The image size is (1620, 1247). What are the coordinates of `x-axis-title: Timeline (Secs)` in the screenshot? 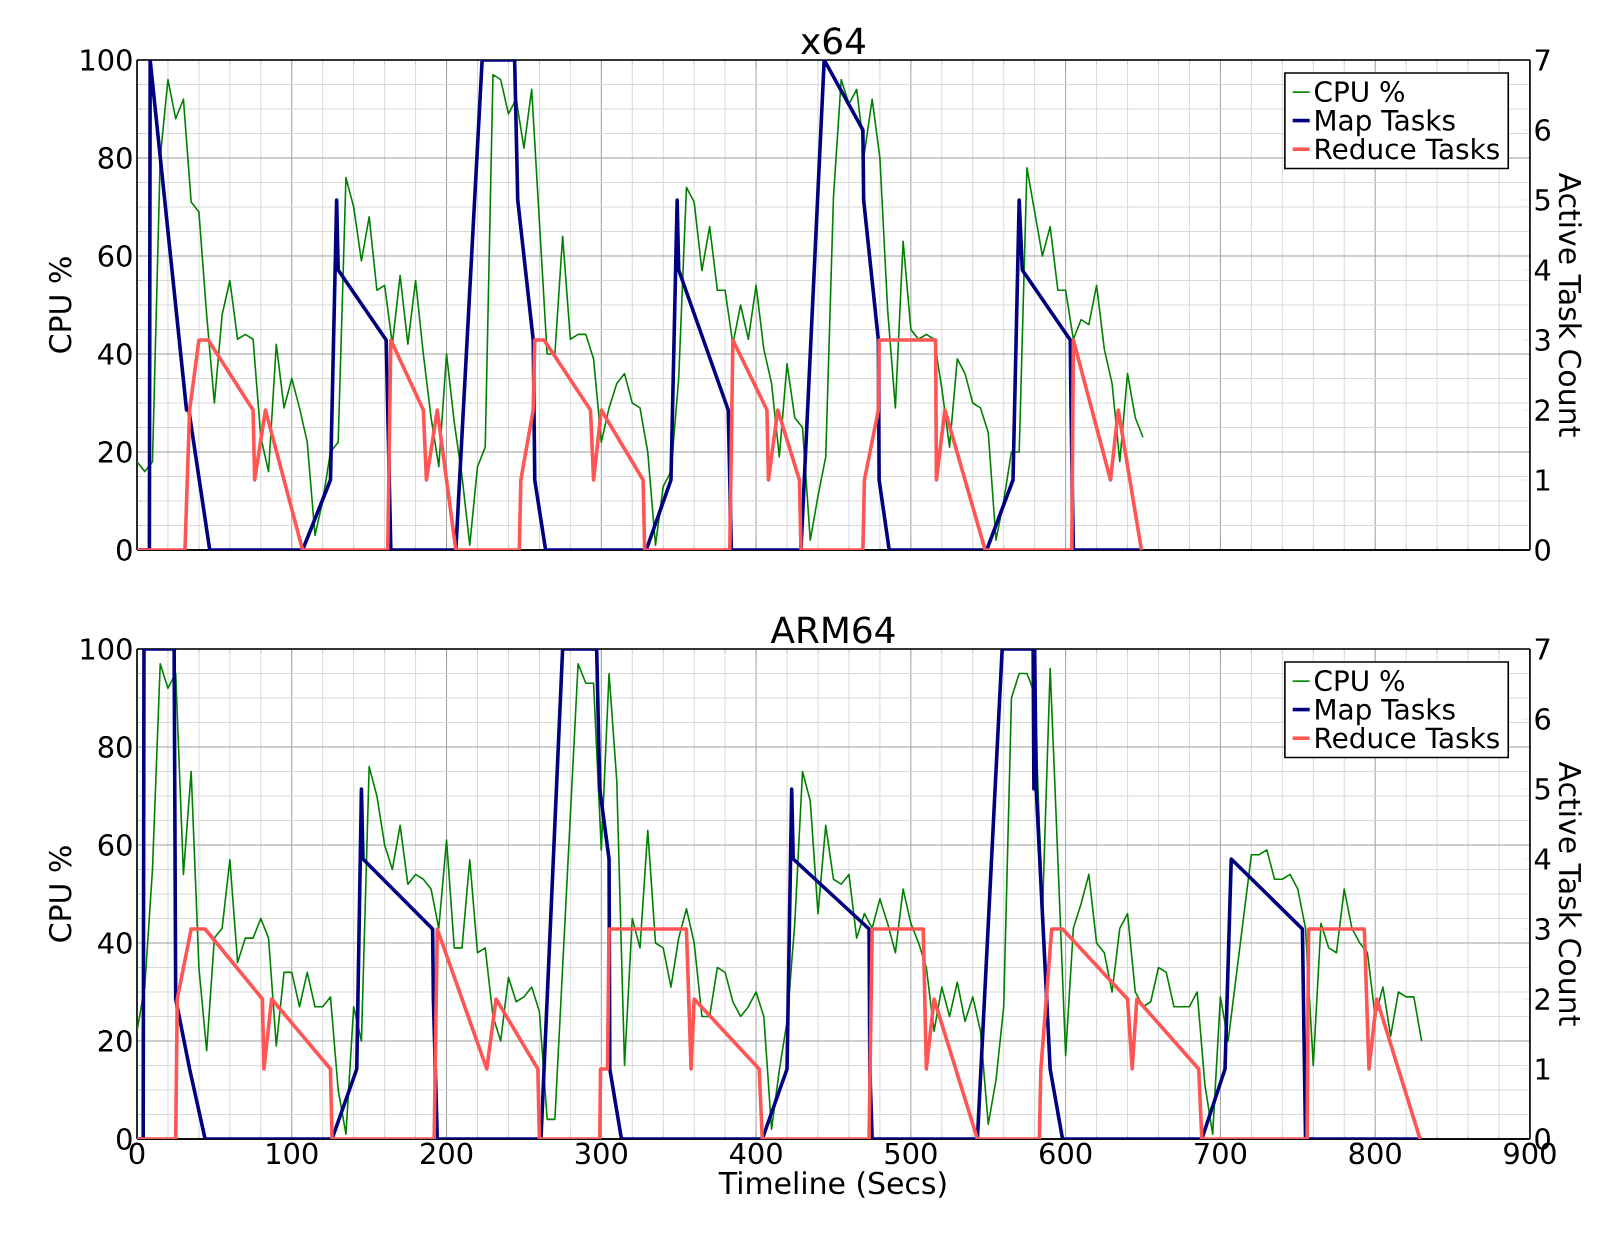 It's located at (832, 1184).